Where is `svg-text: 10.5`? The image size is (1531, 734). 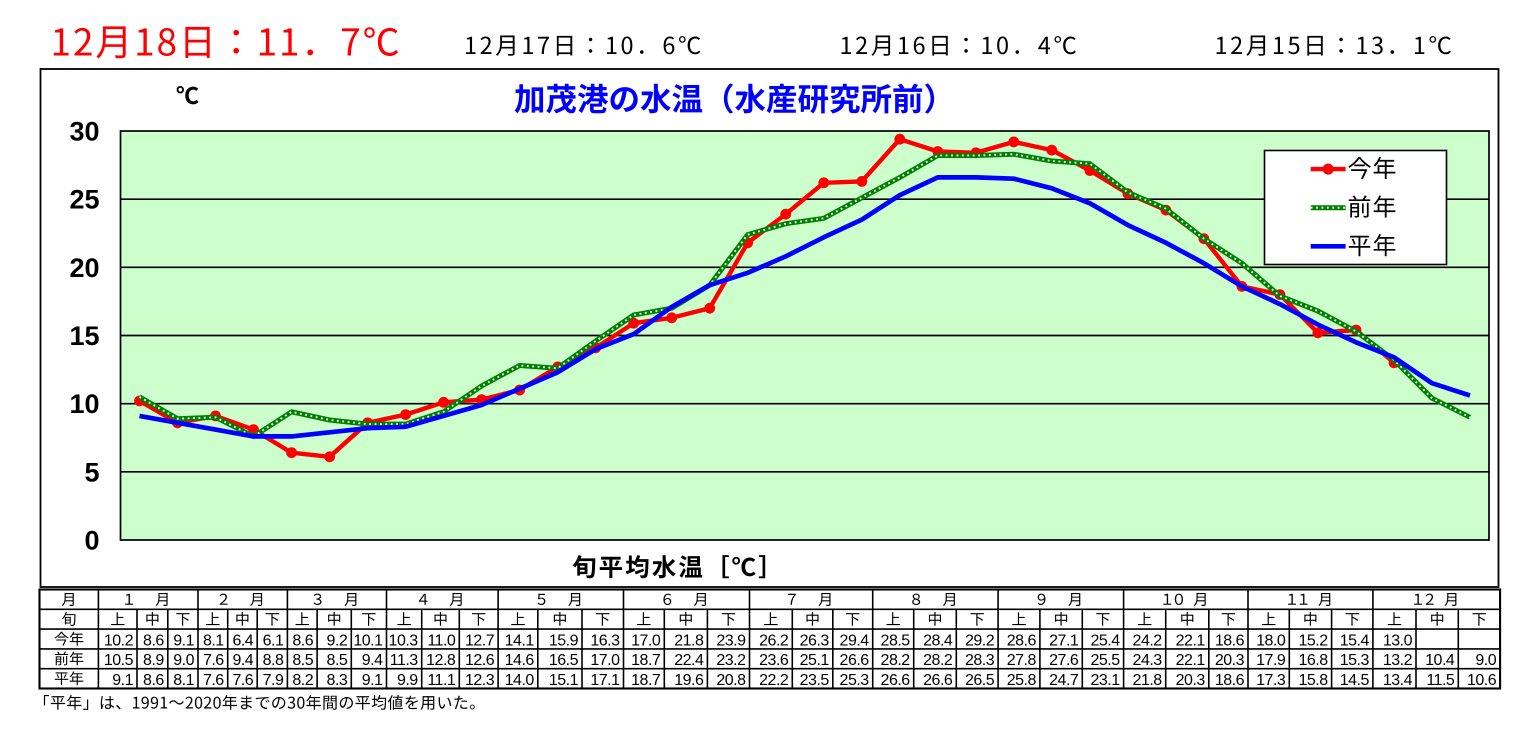 svg-text: 10.5 is located at coordinates (119, 660).